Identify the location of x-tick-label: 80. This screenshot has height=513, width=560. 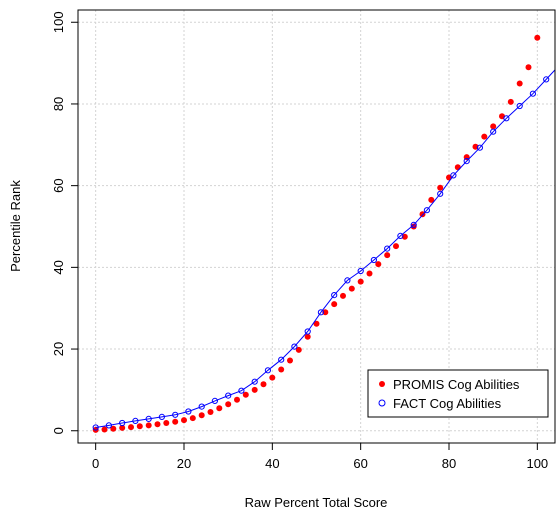
(449, 463).